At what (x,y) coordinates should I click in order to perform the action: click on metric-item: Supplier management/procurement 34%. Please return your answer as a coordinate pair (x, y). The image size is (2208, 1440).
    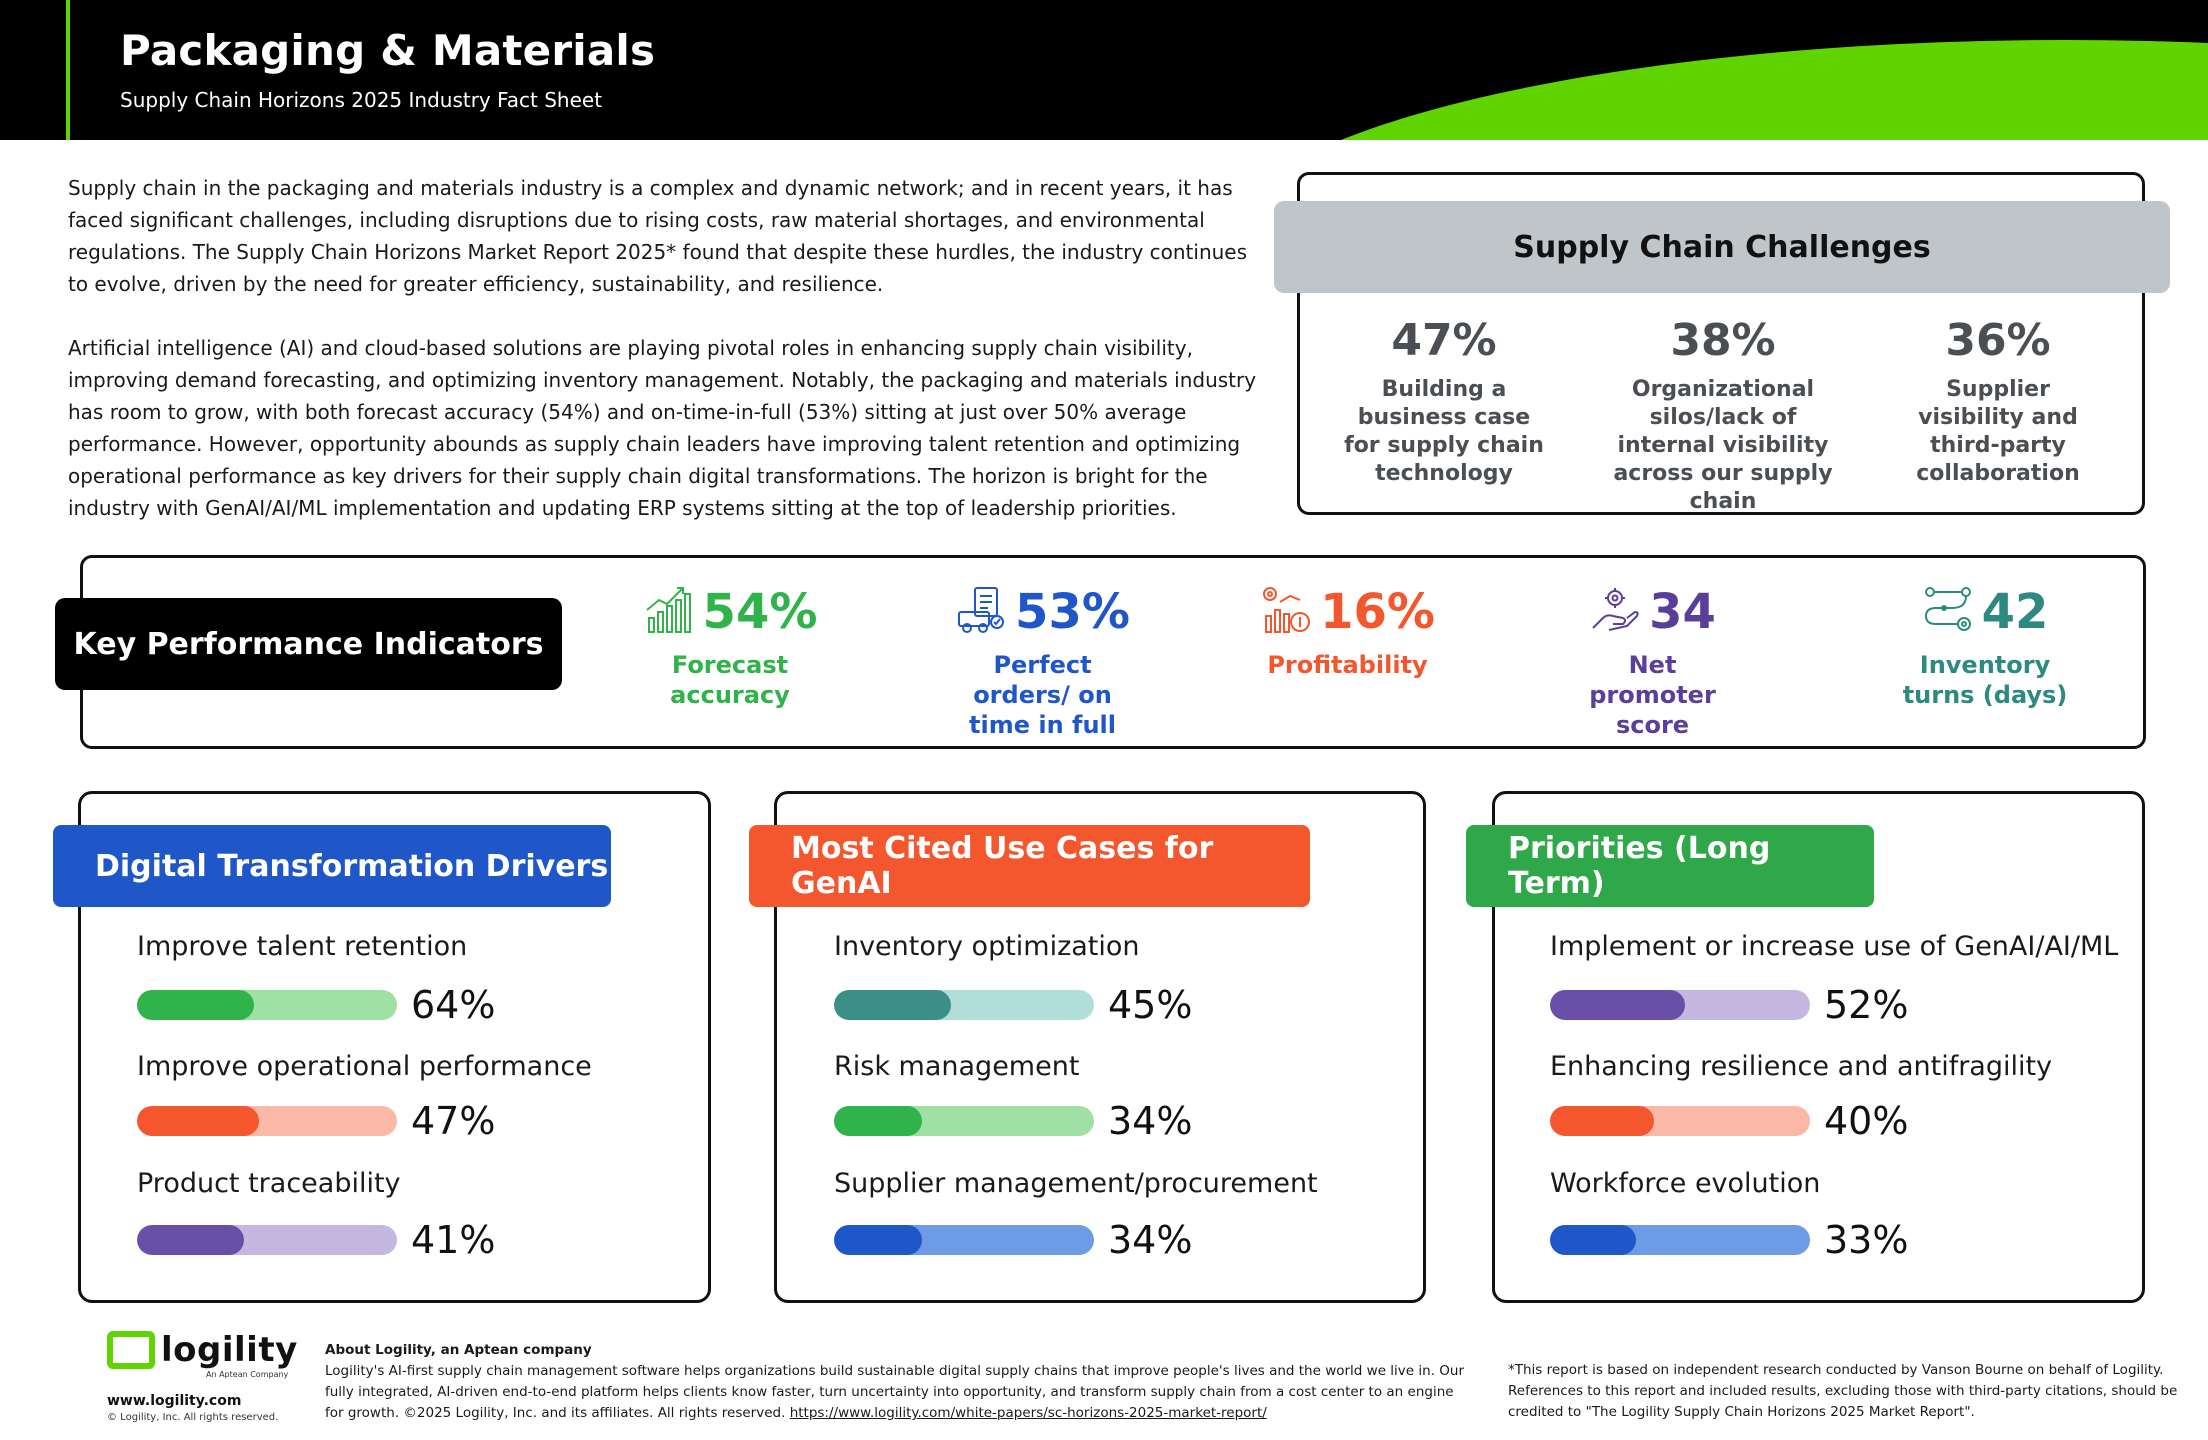
    Looking at the image, I should click on (1076, 1215).